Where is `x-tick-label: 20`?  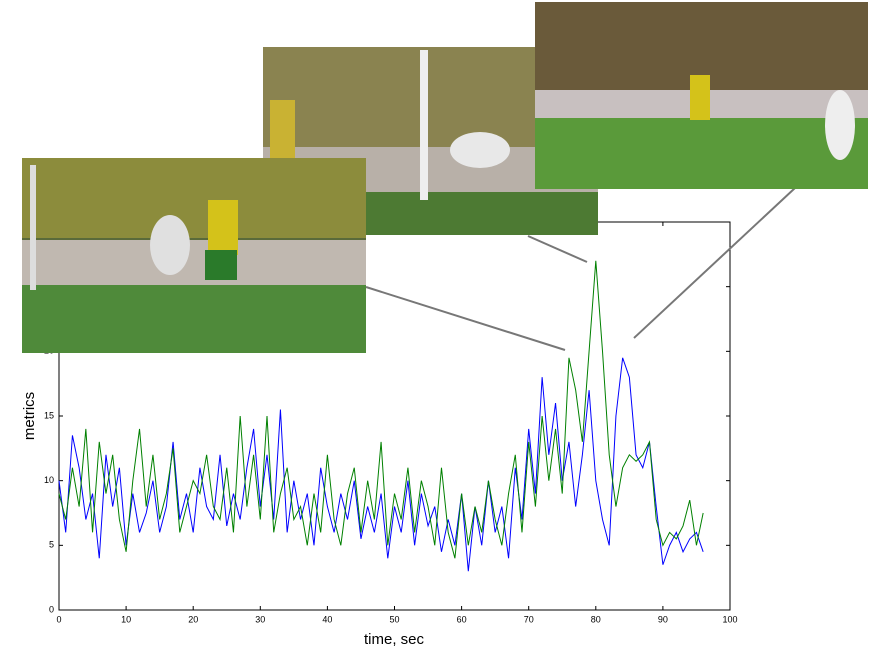 x-tick-label: 20 is located at coordinates (193, 619).